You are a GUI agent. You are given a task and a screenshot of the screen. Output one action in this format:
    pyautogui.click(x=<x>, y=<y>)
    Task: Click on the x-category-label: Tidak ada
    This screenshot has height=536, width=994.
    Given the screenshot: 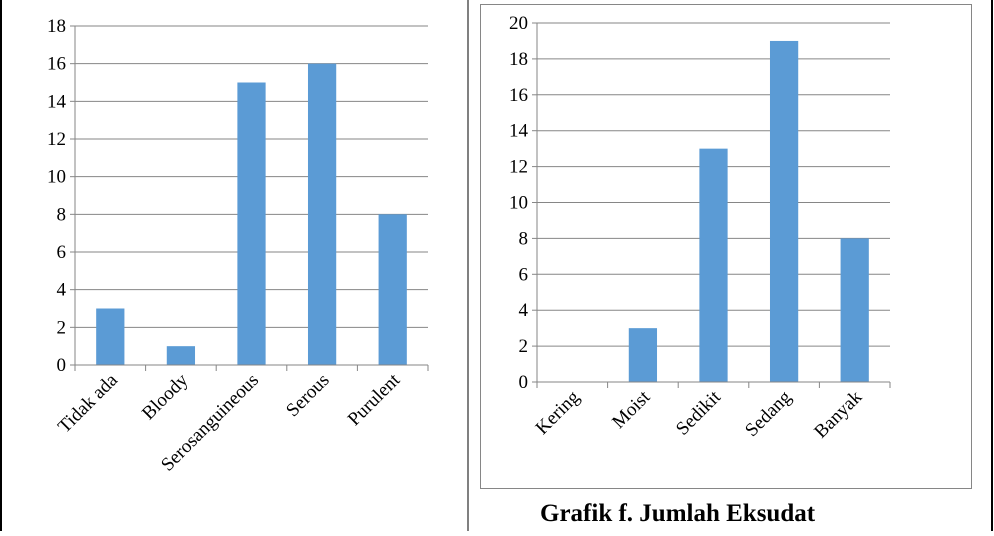 What is the action you would take?
    pyautogui.click(x=88, y=403)
    